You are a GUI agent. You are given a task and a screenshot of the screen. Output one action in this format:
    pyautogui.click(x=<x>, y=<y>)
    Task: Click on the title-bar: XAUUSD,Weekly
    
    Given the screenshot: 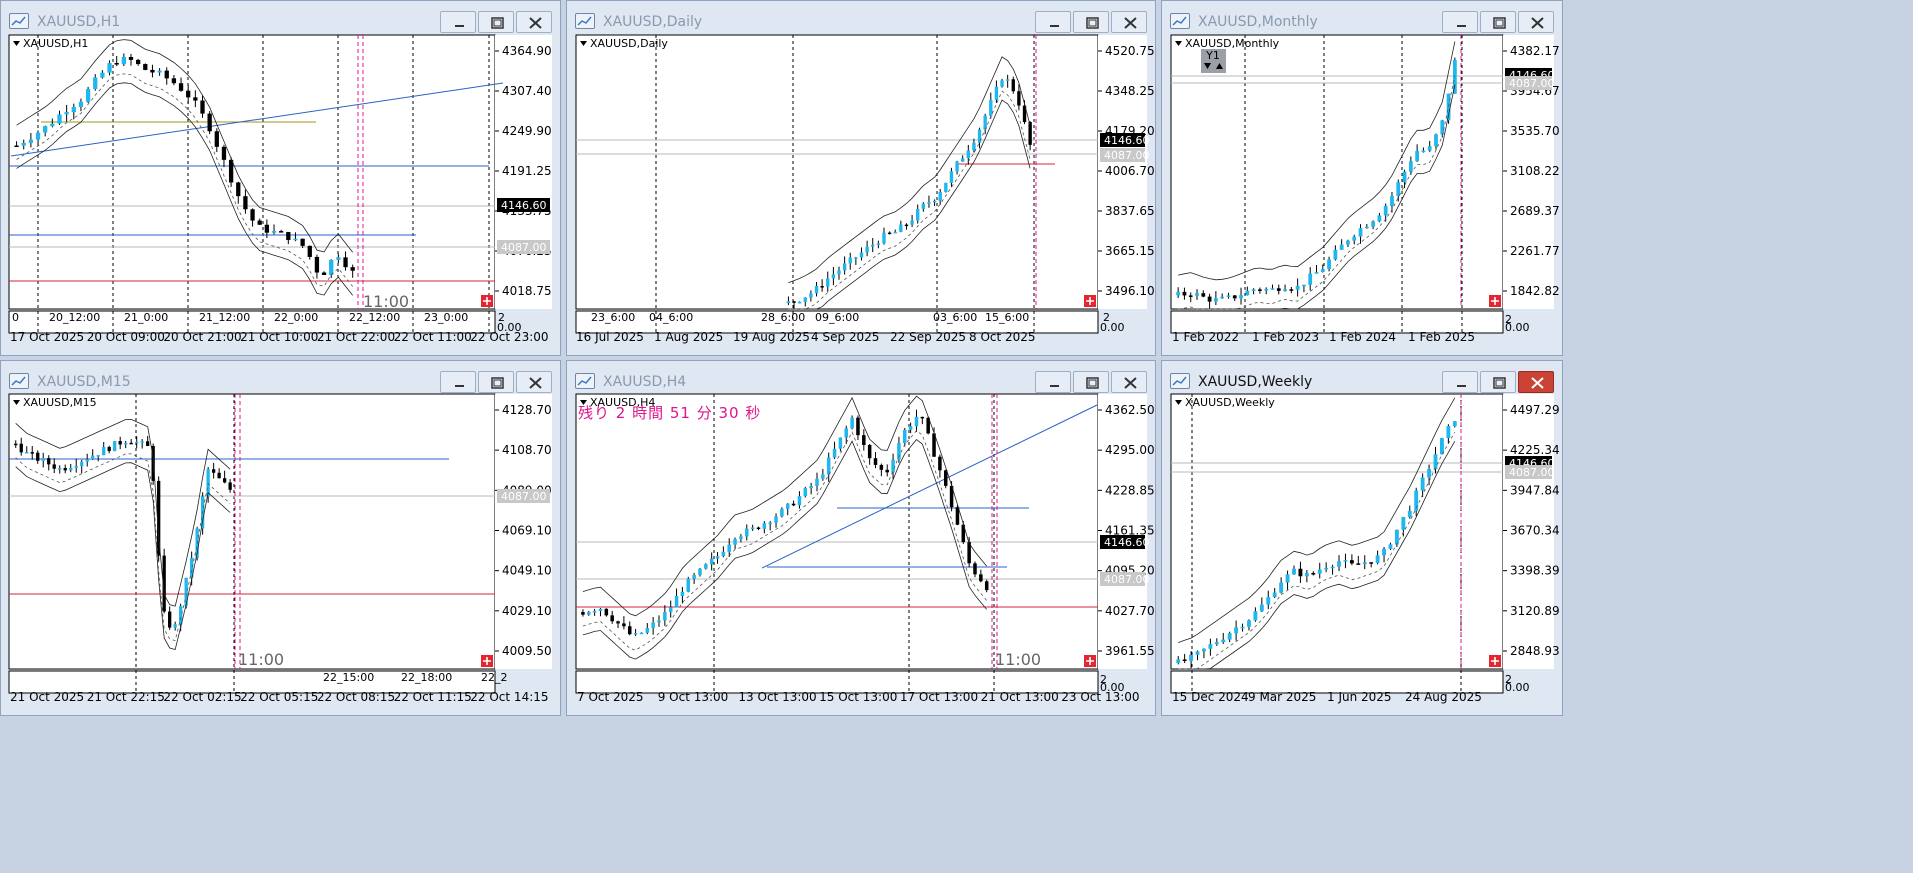 What is the action you would take?
    pyautogui.click(x=1362, y=381)
    